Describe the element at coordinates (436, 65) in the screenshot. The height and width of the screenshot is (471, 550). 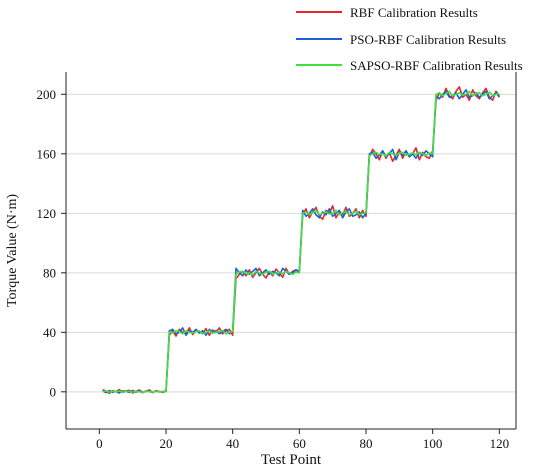
I see `legend-label: SAPSO-RBF Calibration Results` at that location.